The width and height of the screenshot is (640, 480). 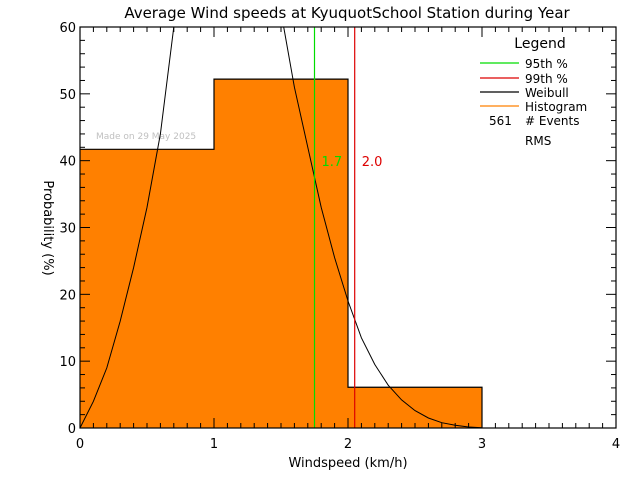 What do you see at coordinates (67, 28) in the screenshot?
I see `y-tick-label: 60` at bounding box center [67, 28].